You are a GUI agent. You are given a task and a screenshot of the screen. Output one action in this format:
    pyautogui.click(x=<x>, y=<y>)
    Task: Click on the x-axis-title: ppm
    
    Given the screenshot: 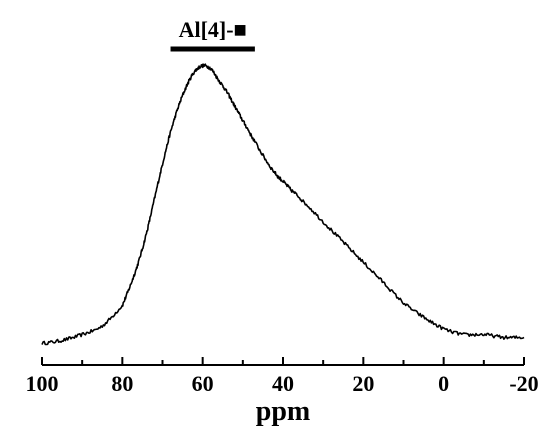 What is the action you would take?
    pyautogui.click(x=283, y=411)
    